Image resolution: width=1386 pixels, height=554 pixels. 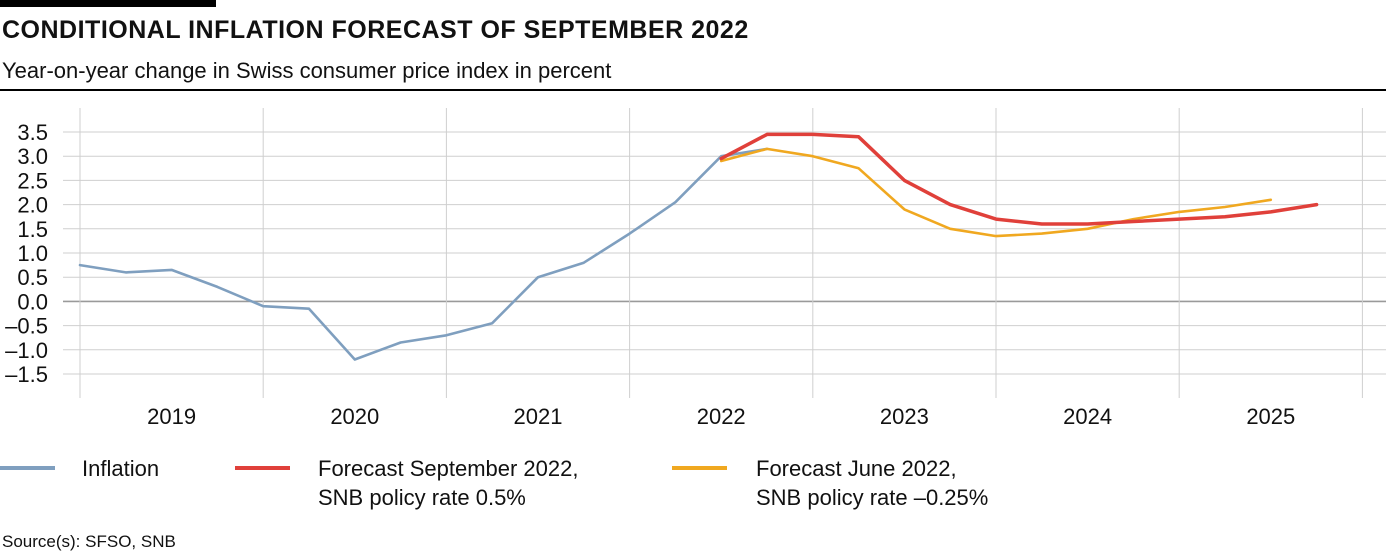 I want to click on x-tick-label: 2023, so click(x=904, y=416).